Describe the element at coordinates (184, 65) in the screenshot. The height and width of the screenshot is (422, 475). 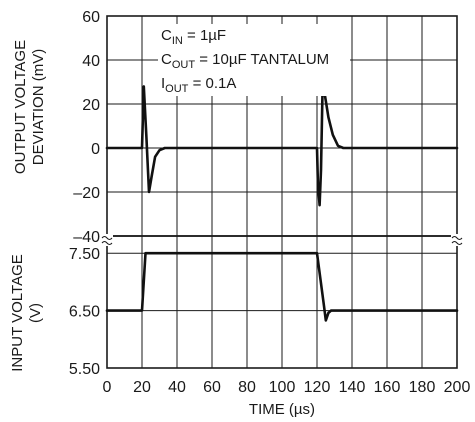
I see `annotation-cout-sub: OUT` at that location.